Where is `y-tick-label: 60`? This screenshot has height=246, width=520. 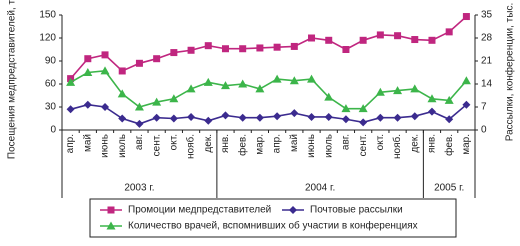 y-tick-label: 60 is located at coordinates (51, 84).